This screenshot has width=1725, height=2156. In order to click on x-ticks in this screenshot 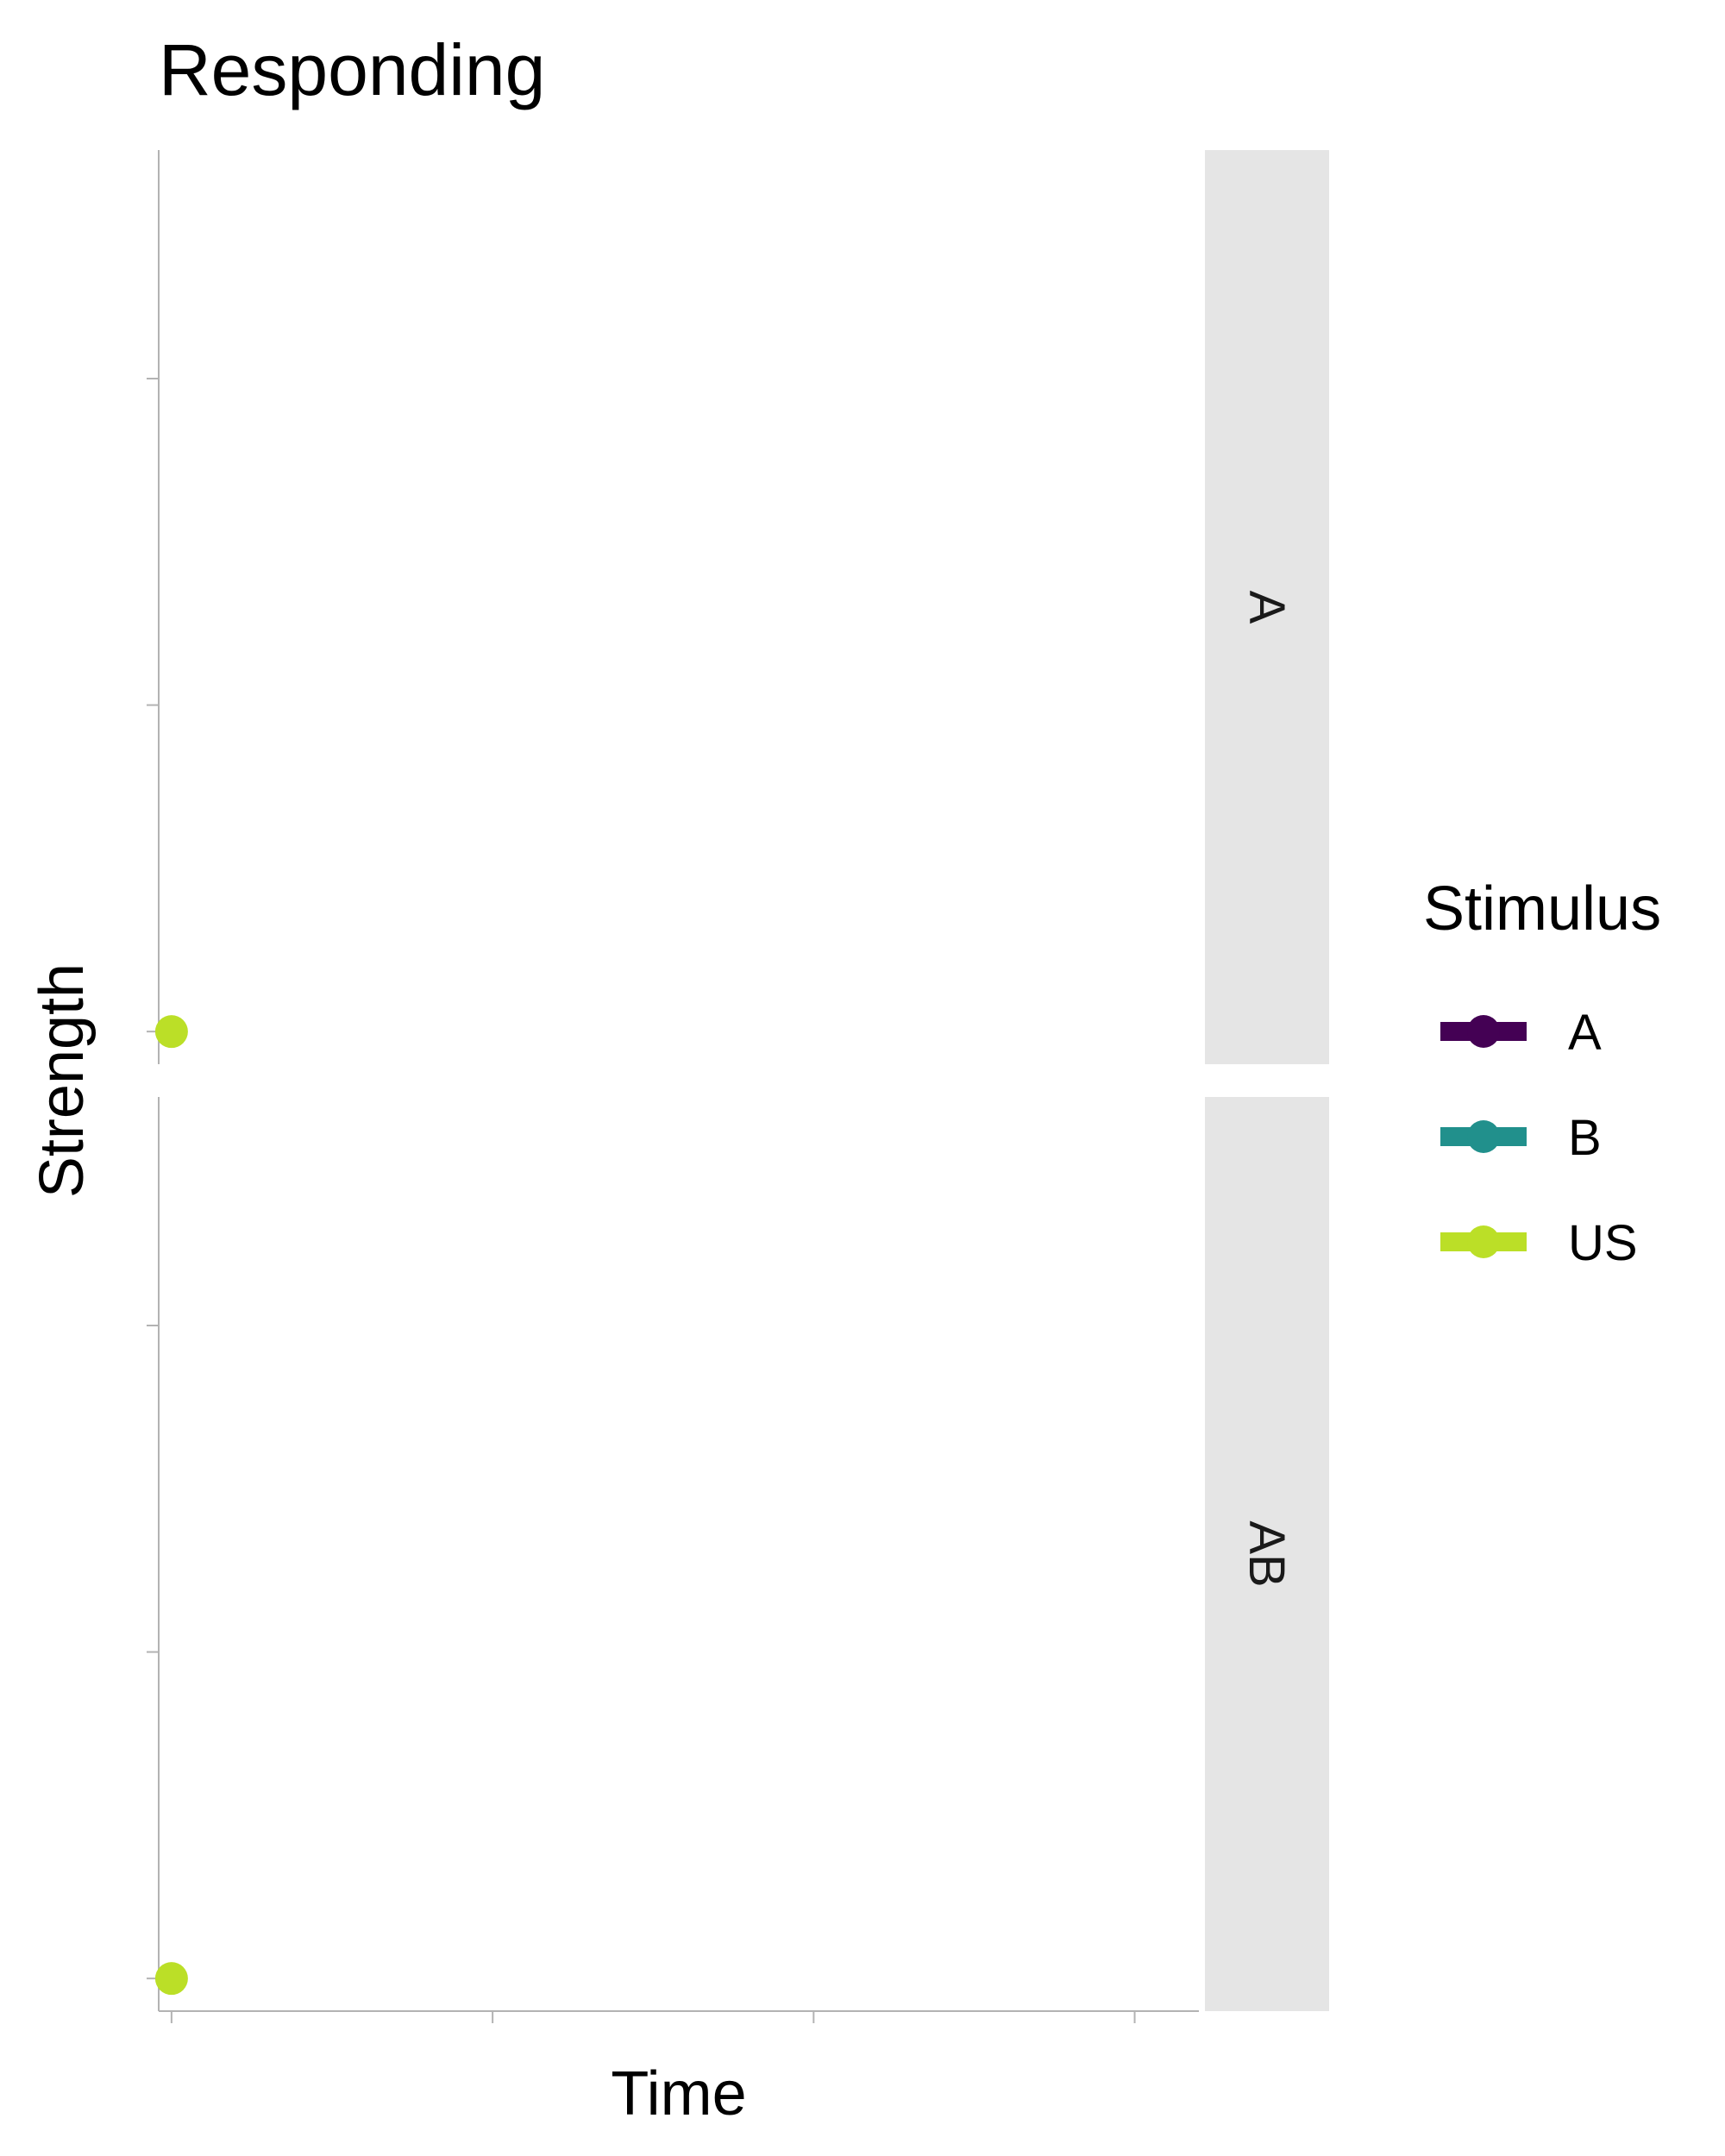, I will do `click(653, 2017)`.